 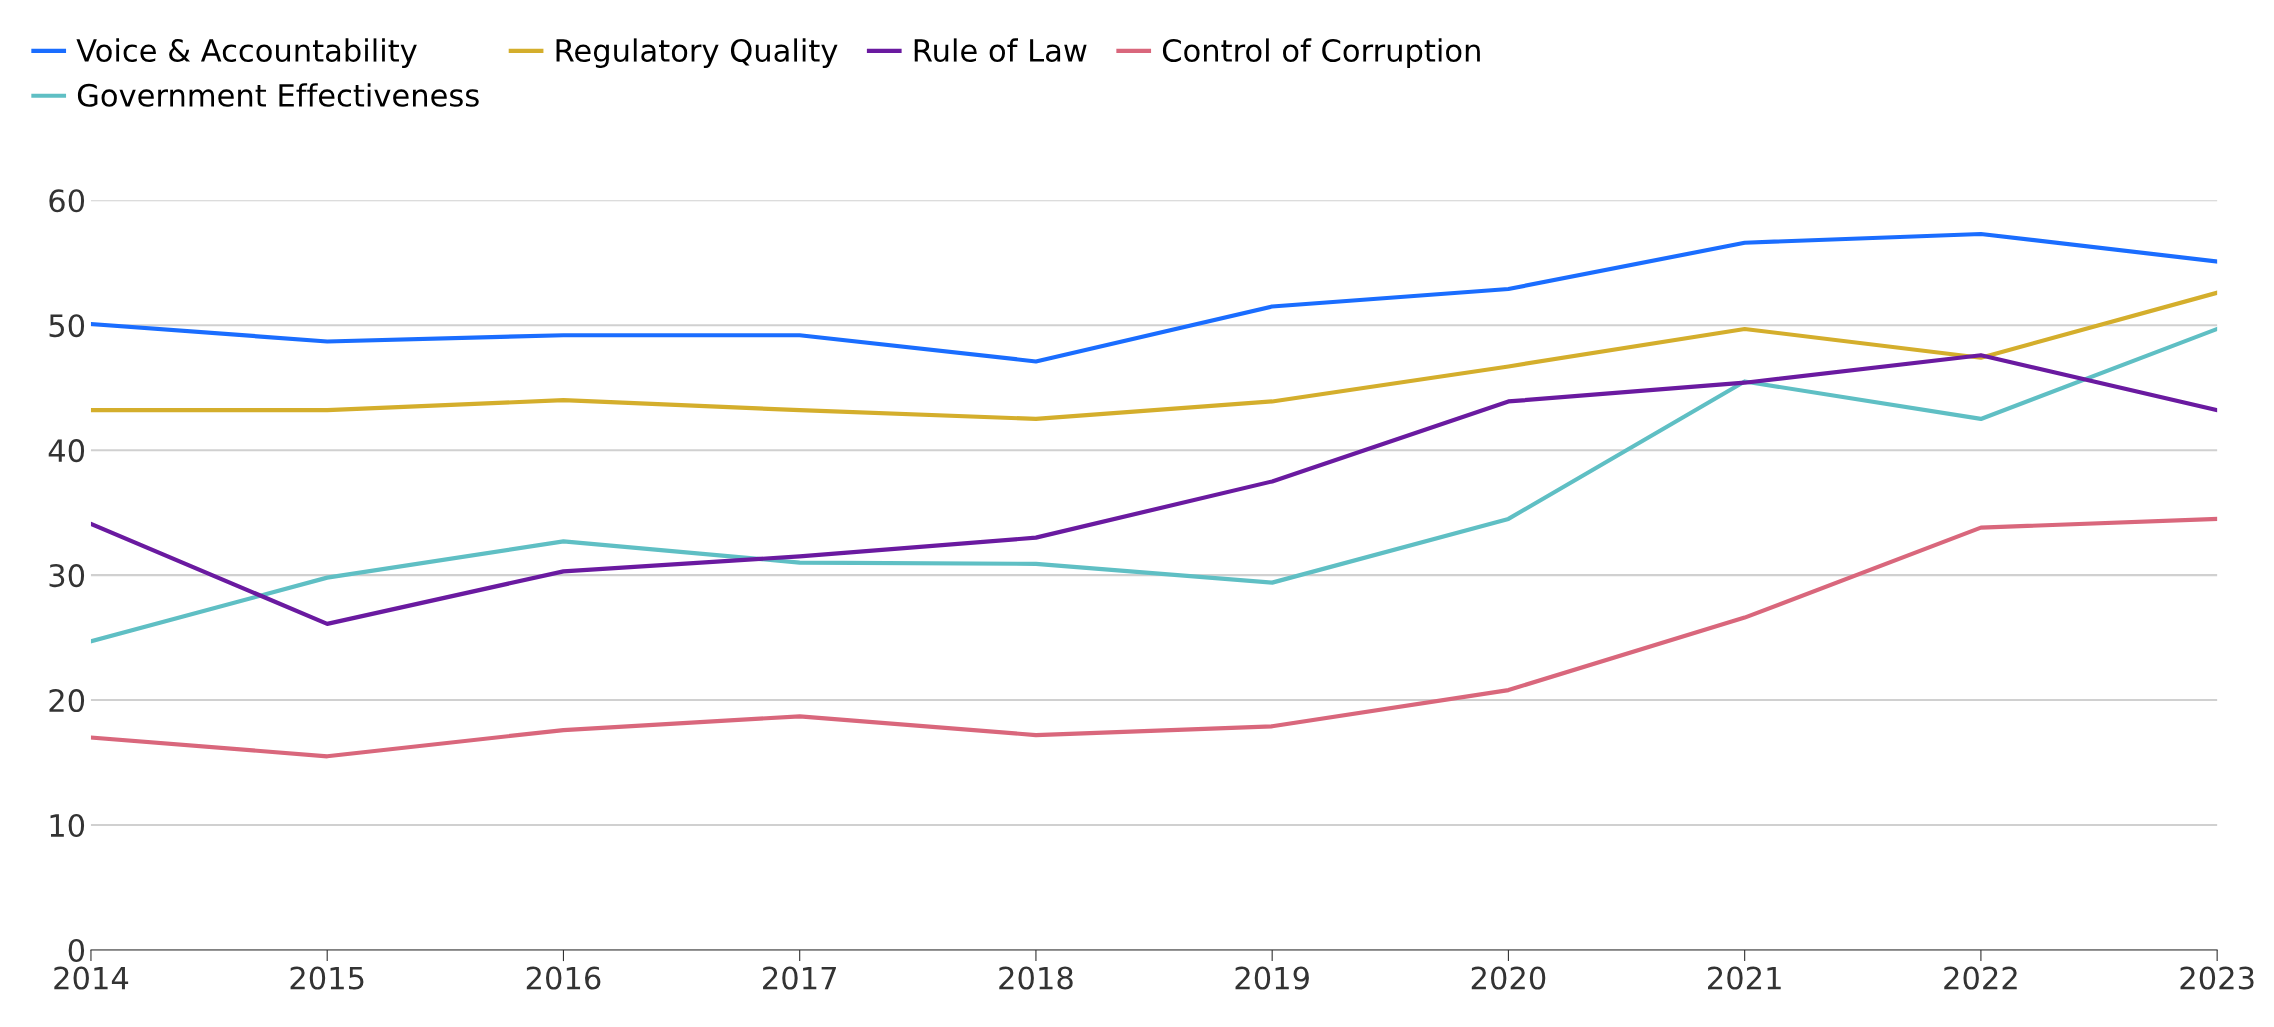 What do you see at coordinates (1980, 978) in the screenshot?
I see `x-tick-label: 2022` at bounding box center [1980, 978].